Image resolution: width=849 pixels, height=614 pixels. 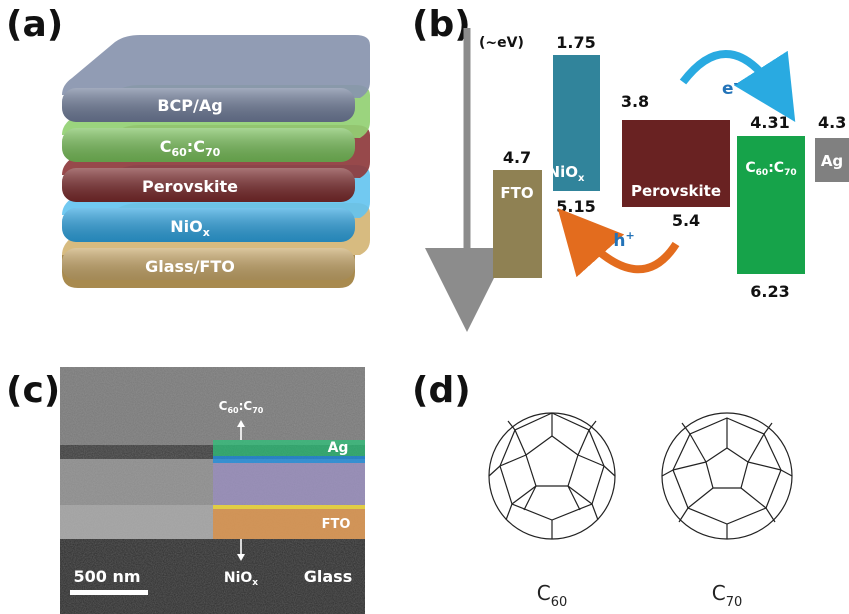 I want to click on sem-top-label: C60:C70, so click(x=241, y=407).